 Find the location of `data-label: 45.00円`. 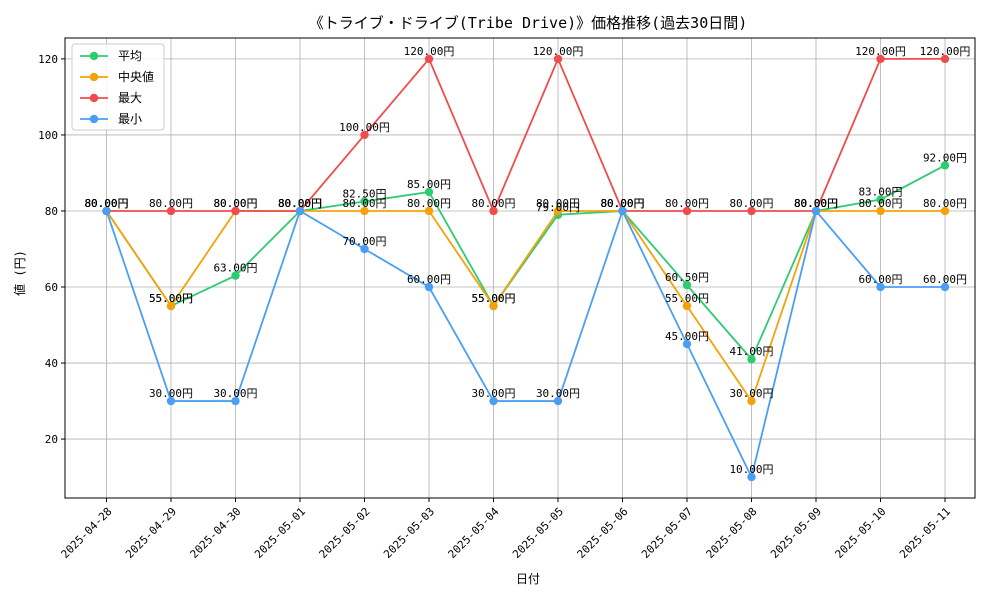

data-label: 45.00円 is located at coordinates (687, 336).